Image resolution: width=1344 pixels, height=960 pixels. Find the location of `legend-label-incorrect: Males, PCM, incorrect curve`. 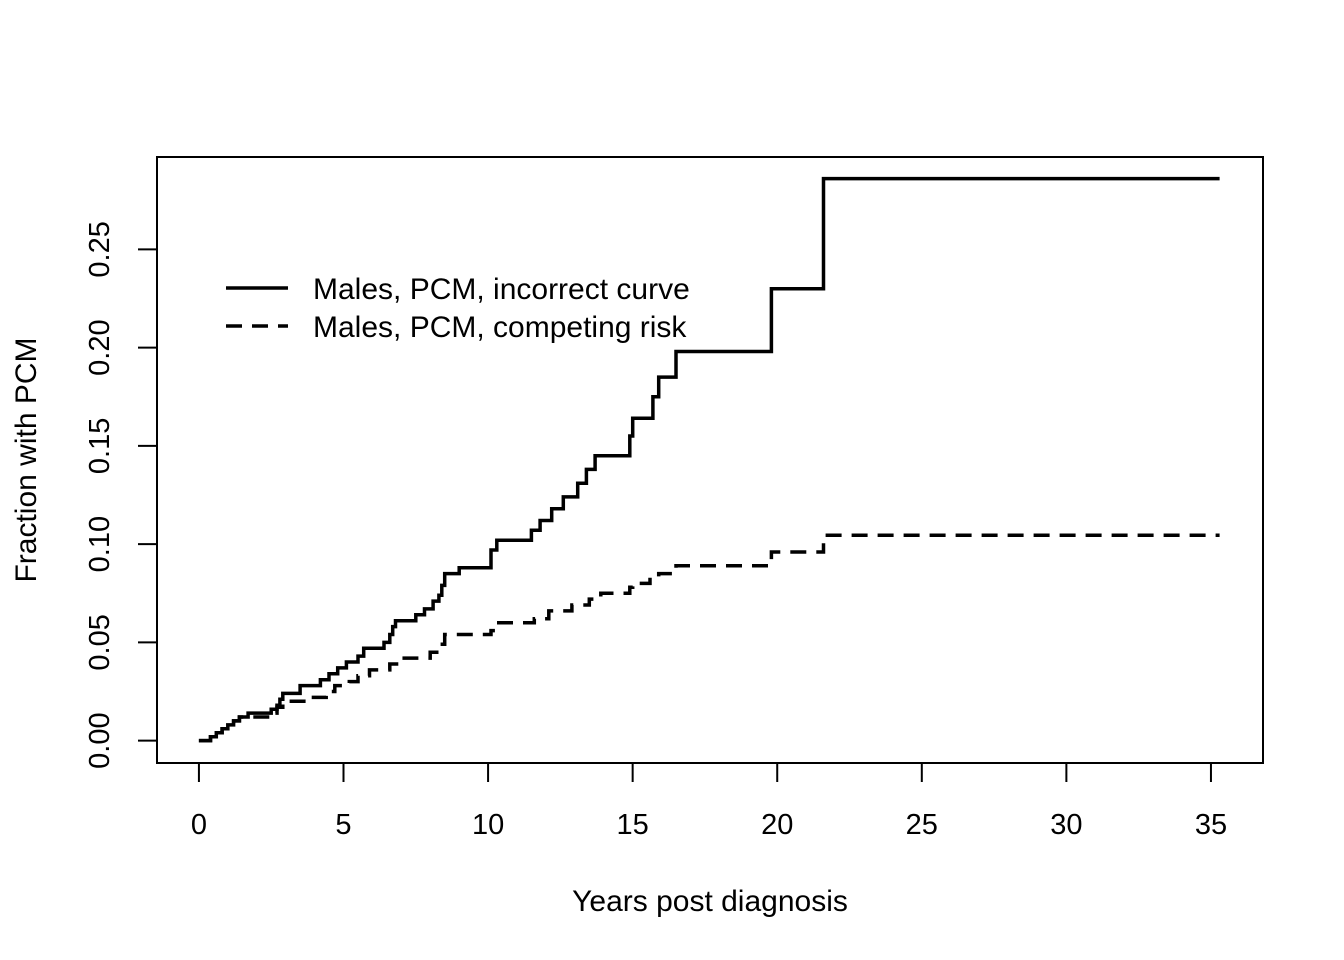

legend-label-incorrect: Males, PCM, incorrect curve is located at coordinates (501, 289).